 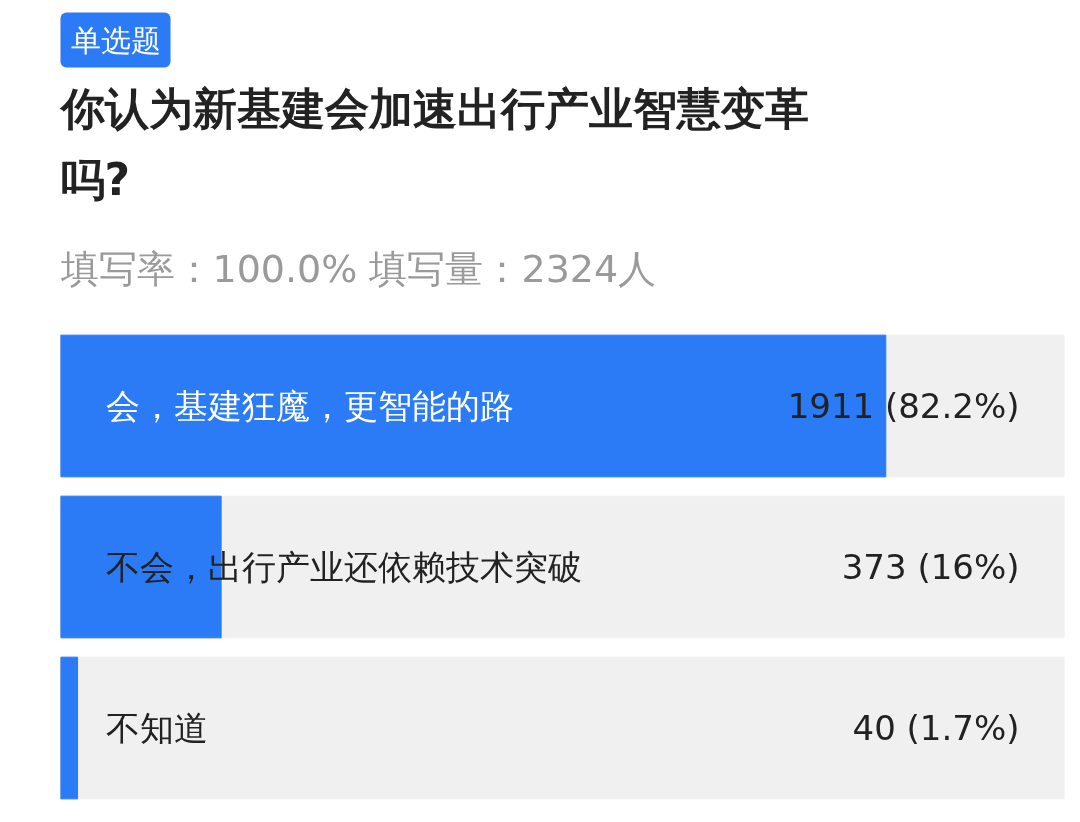 What do you see at coordinates (156, 728) in the screenshot?
I see `y-tick-label: 不知道` at bounding box center [156, 728].